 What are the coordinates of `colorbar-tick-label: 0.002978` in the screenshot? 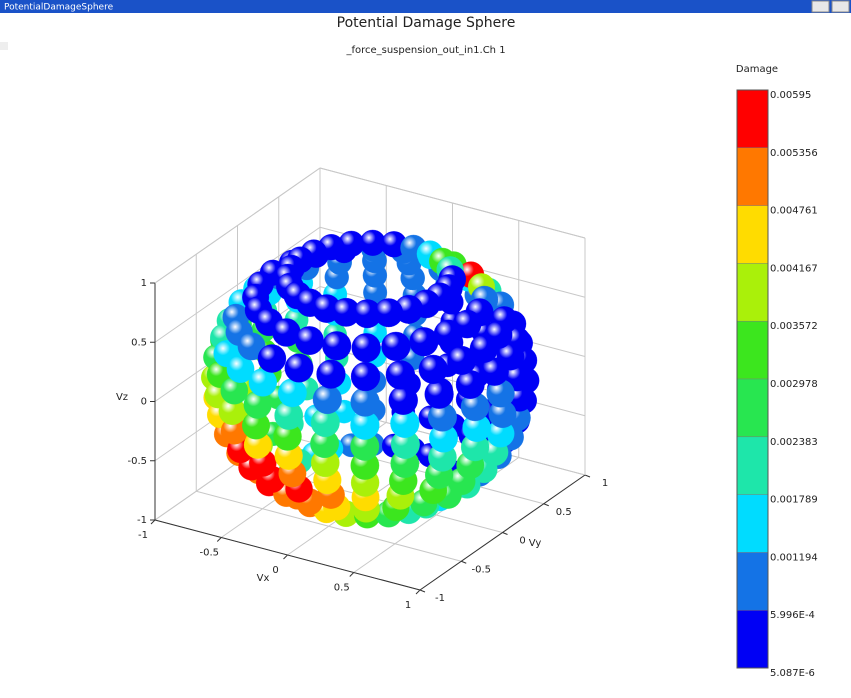 It's located at (794, 384).